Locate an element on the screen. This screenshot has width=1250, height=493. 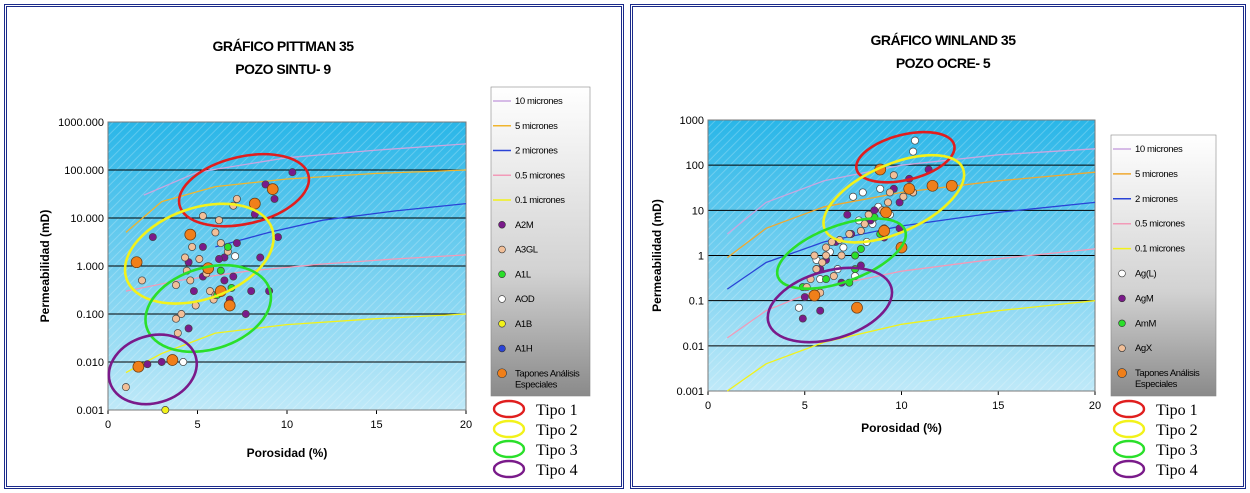
y-tick-label: 100.000 is located at coordinates (84, 171).